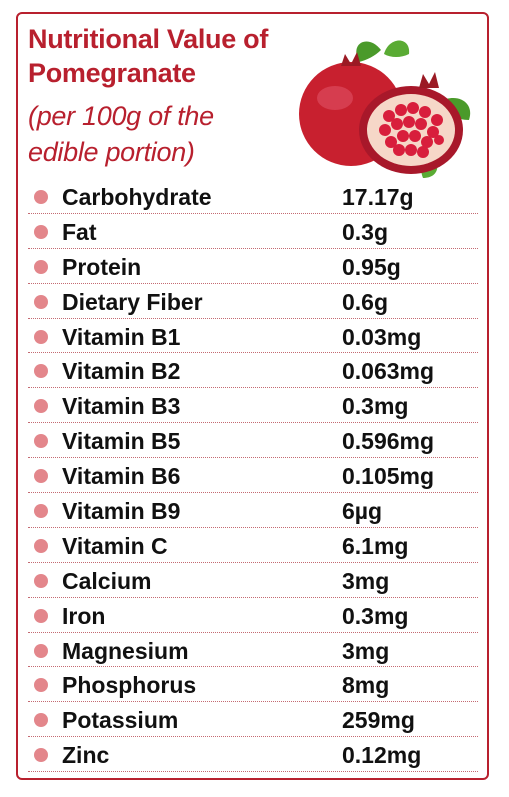 The image size is (509, 797). Describe the element at coordinates (121, 511) in the screenshot. I see `nutrient-name: Vitamin B9` at that location.